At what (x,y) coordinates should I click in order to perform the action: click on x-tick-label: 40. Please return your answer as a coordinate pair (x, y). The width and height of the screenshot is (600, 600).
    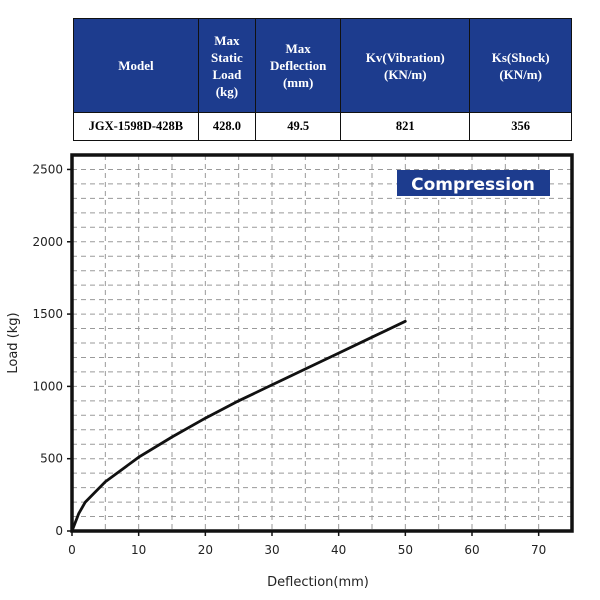
    Looking at the image, I should click on (338, 550).